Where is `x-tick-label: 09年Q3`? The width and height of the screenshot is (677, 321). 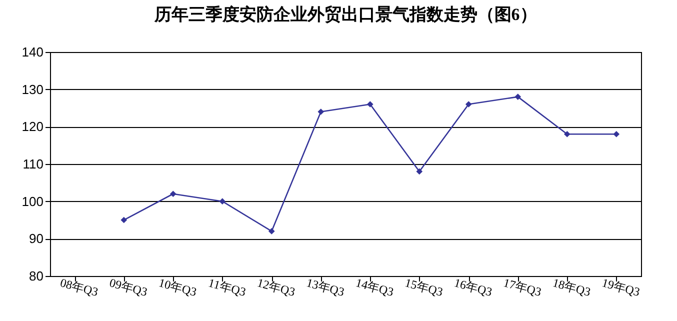 x-tick-label: 09年Q3 is located at coordinates (128, 288).